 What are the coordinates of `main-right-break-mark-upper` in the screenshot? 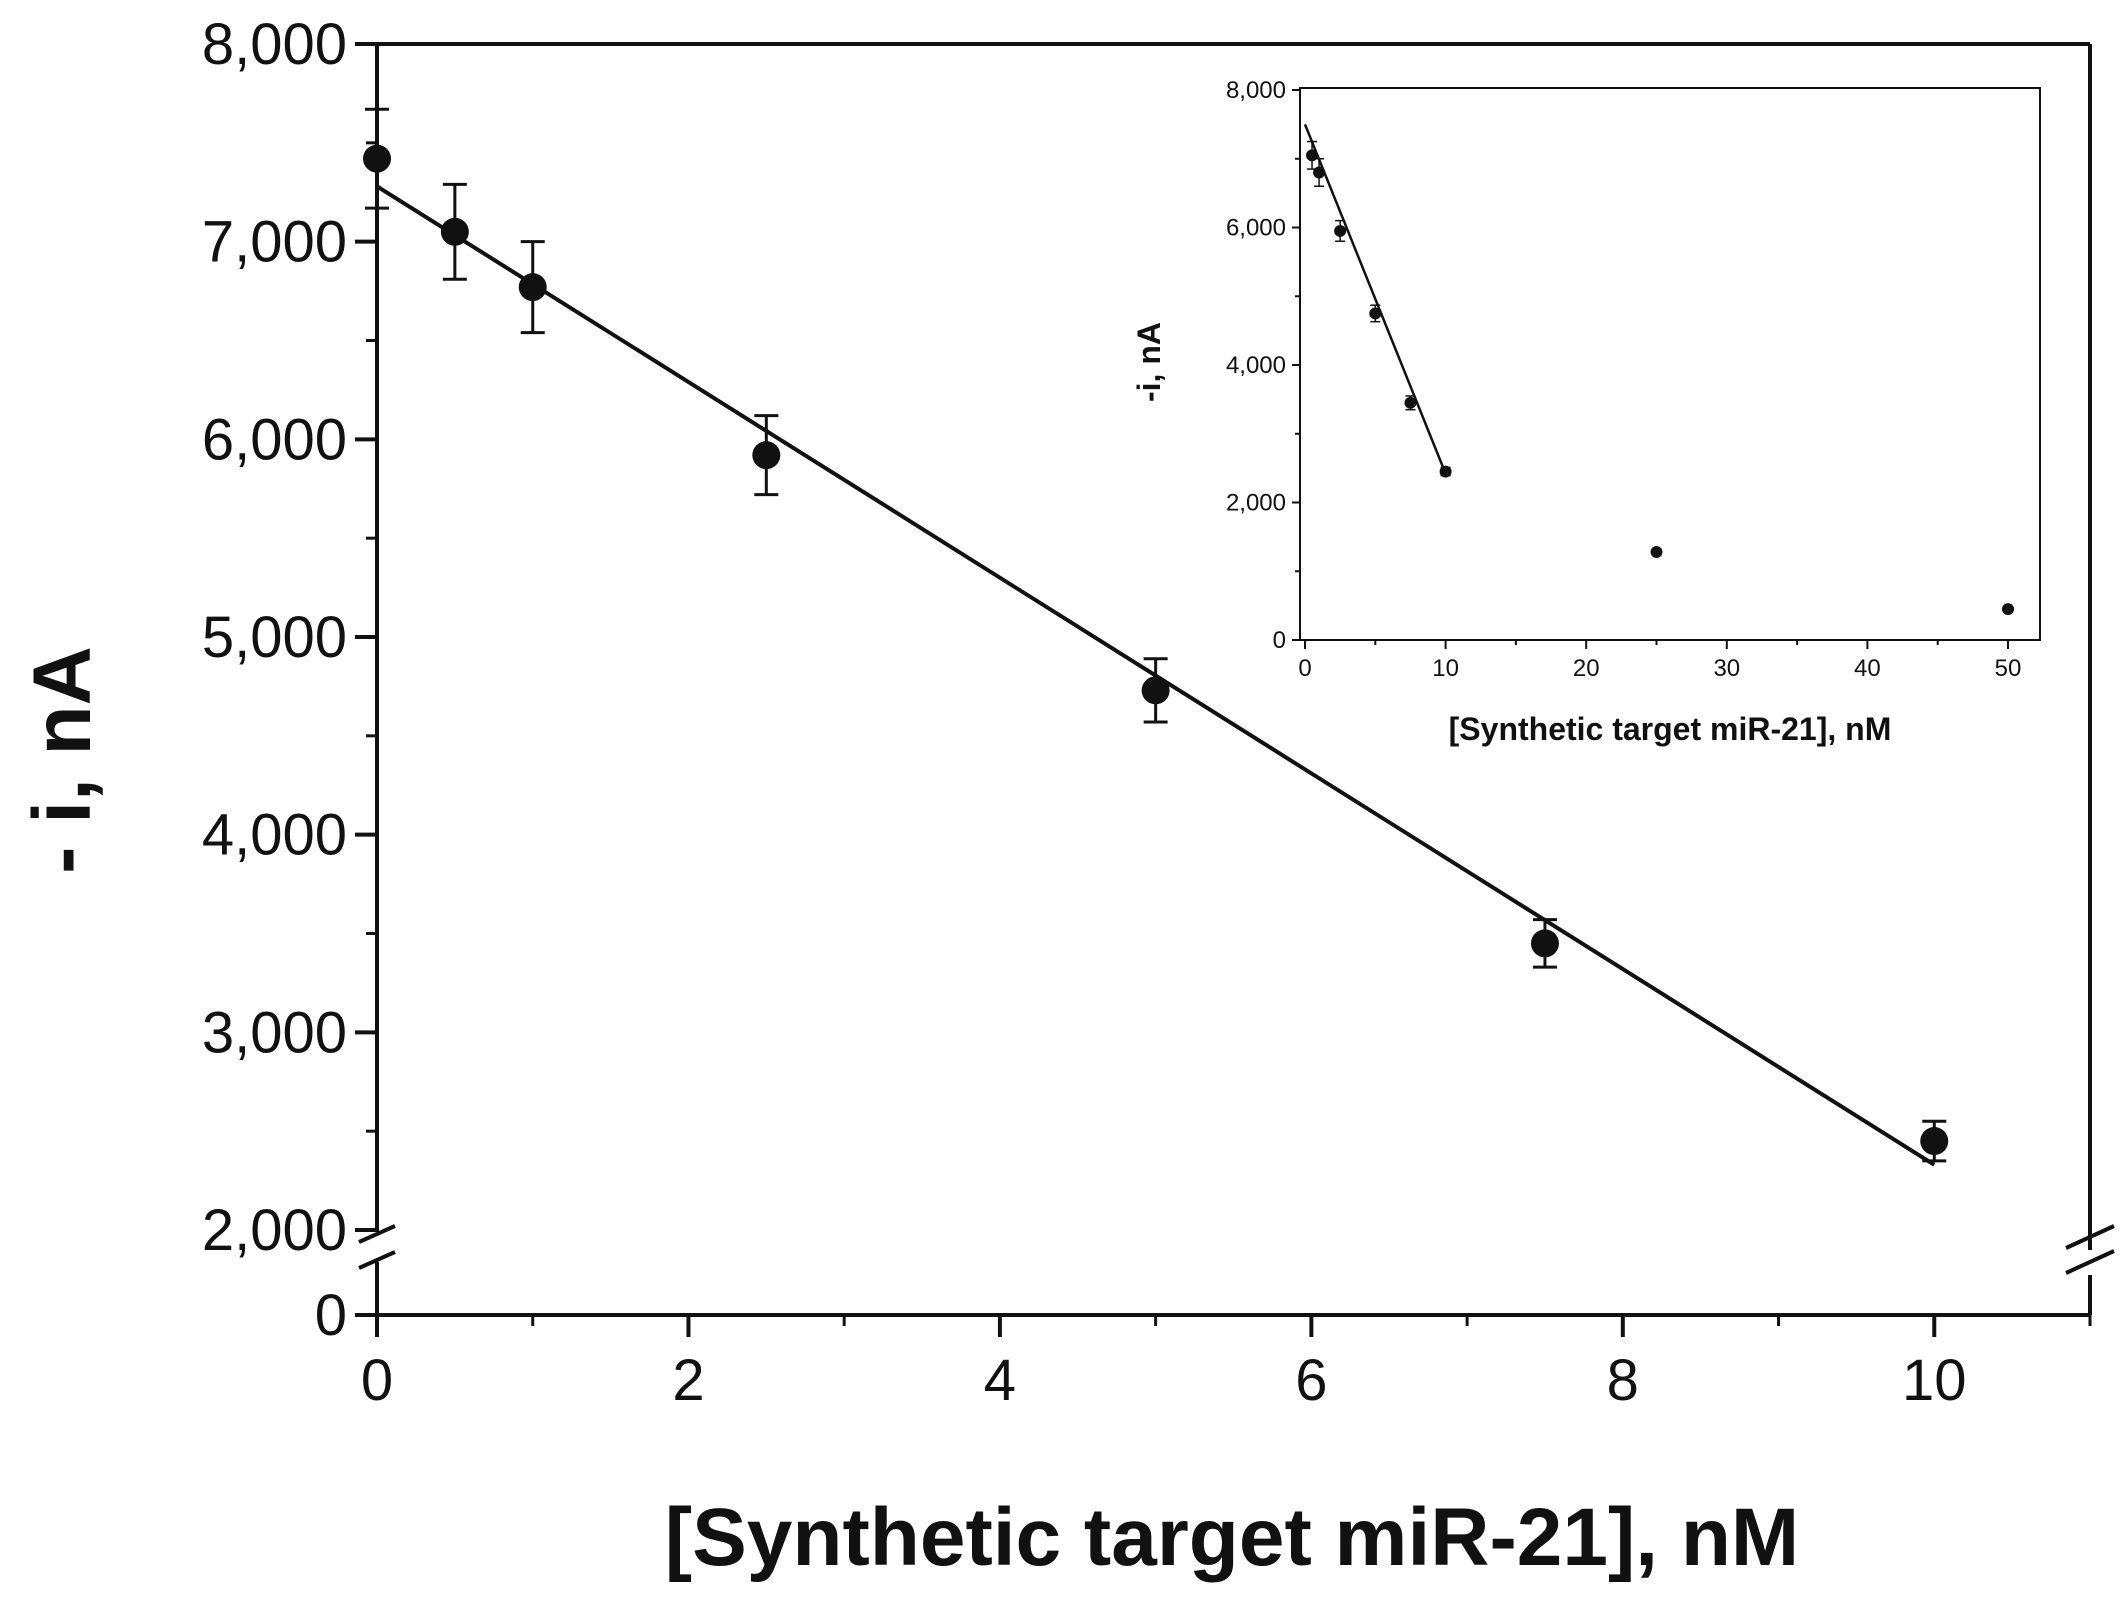 It's located at (2090, 1237).